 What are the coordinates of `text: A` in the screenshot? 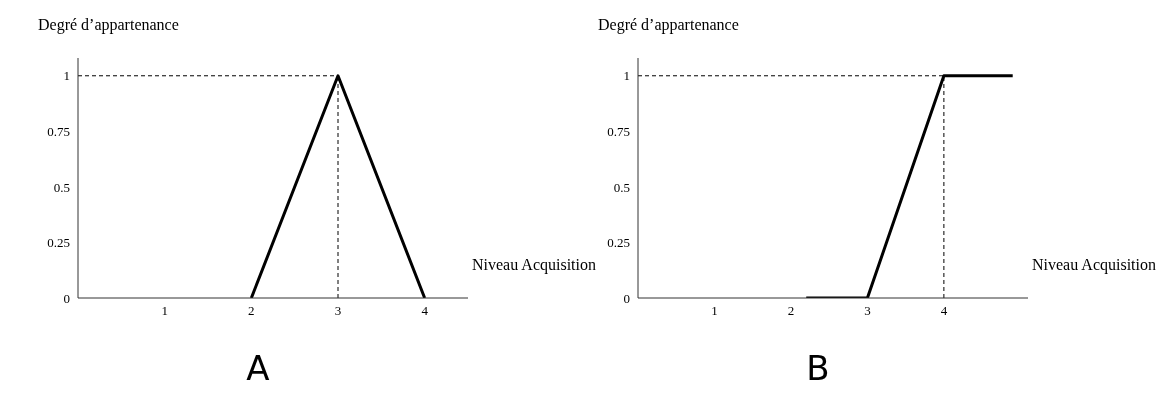 It's located at (258, 368).